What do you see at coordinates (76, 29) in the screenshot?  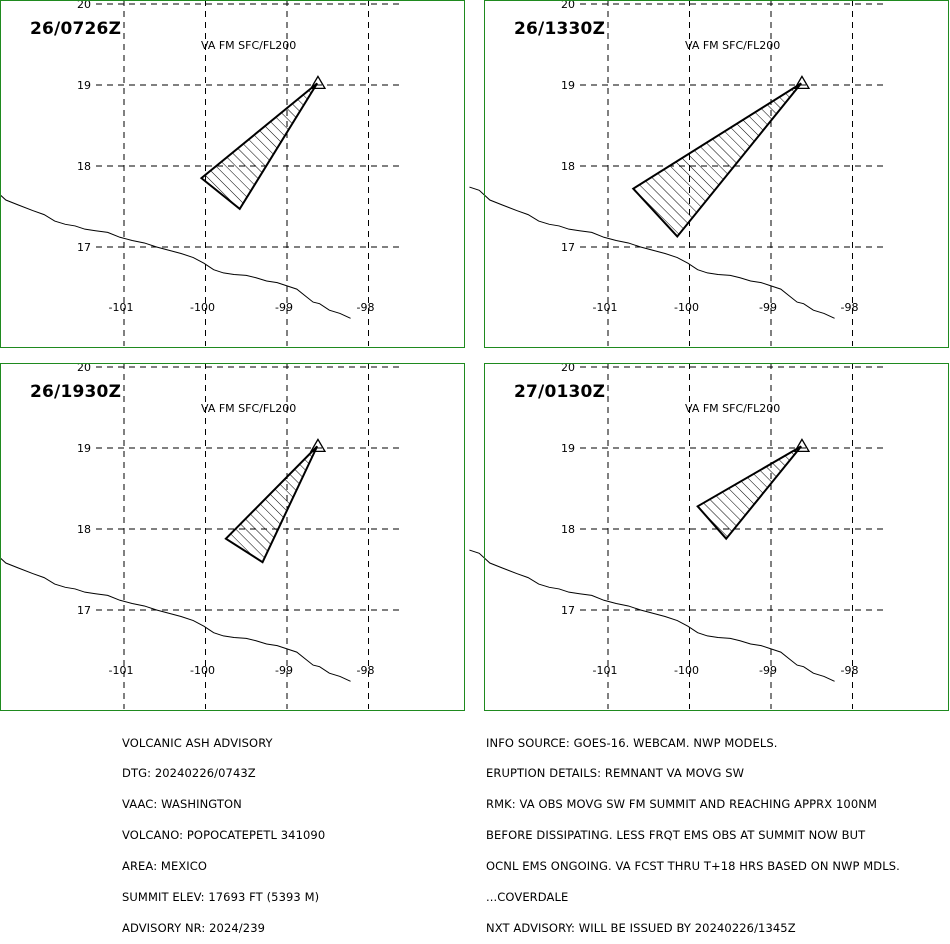 I see `valid-time-label: 26/0726Z` at bounding box center [76, 29].